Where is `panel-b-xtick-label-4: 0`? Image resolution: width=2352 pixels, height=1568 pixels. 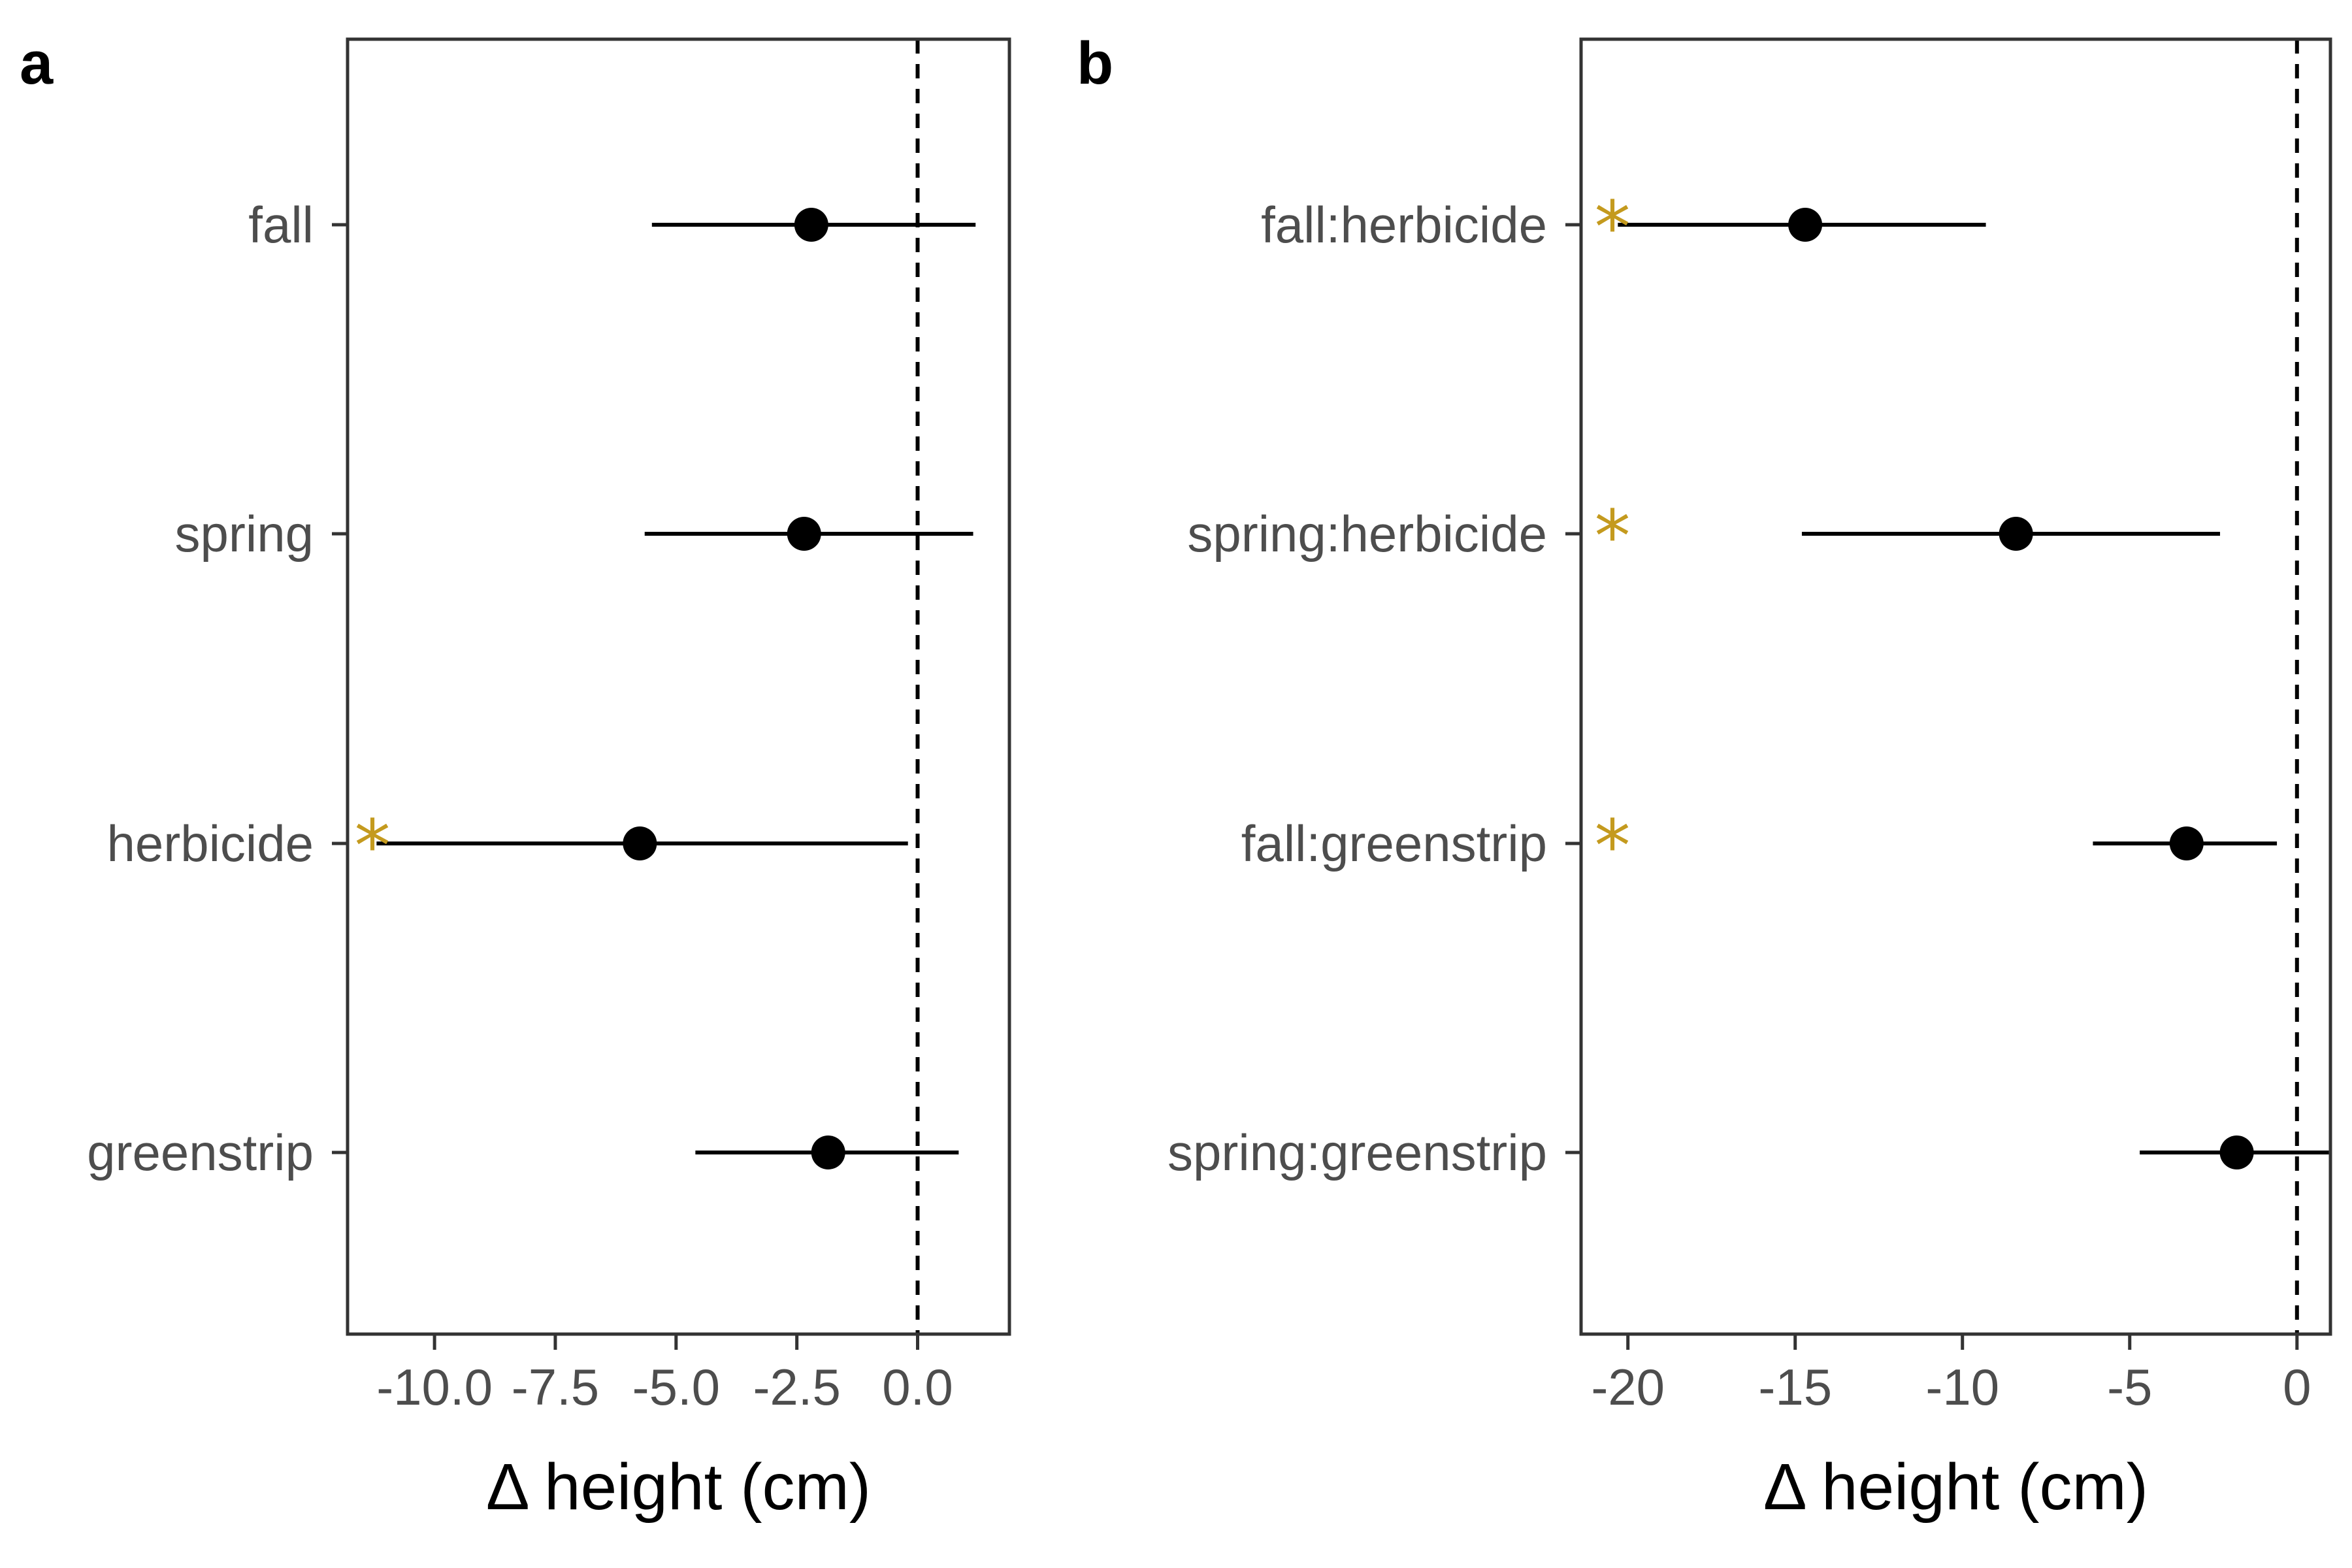
panel-b-xtick-label-4: 0 is located at coordinates (2297, 1387).